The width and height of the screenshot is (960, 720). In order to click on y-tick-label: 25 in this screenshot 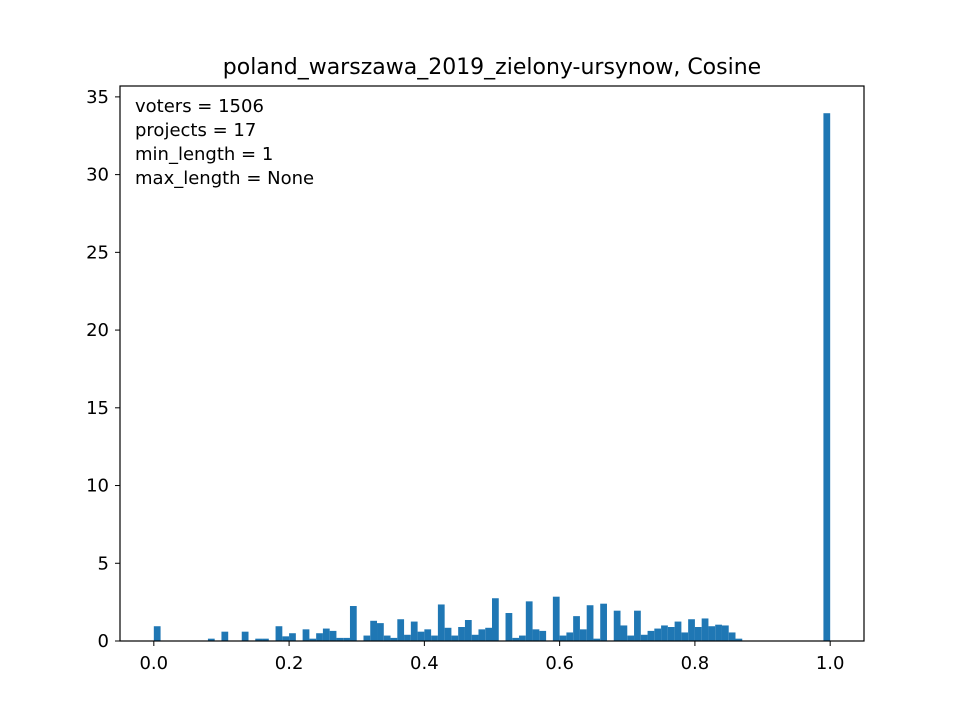, I will do `click(97, 252)`.